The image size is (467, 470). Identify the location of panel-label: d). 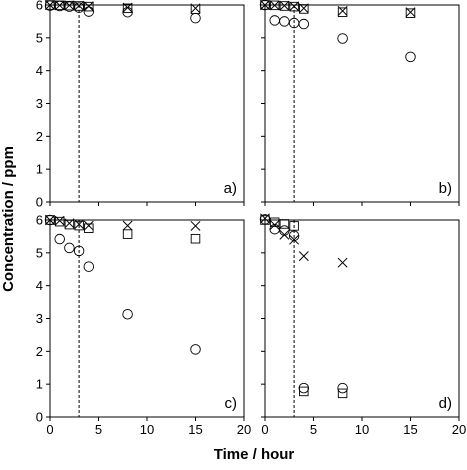
(445, 403).